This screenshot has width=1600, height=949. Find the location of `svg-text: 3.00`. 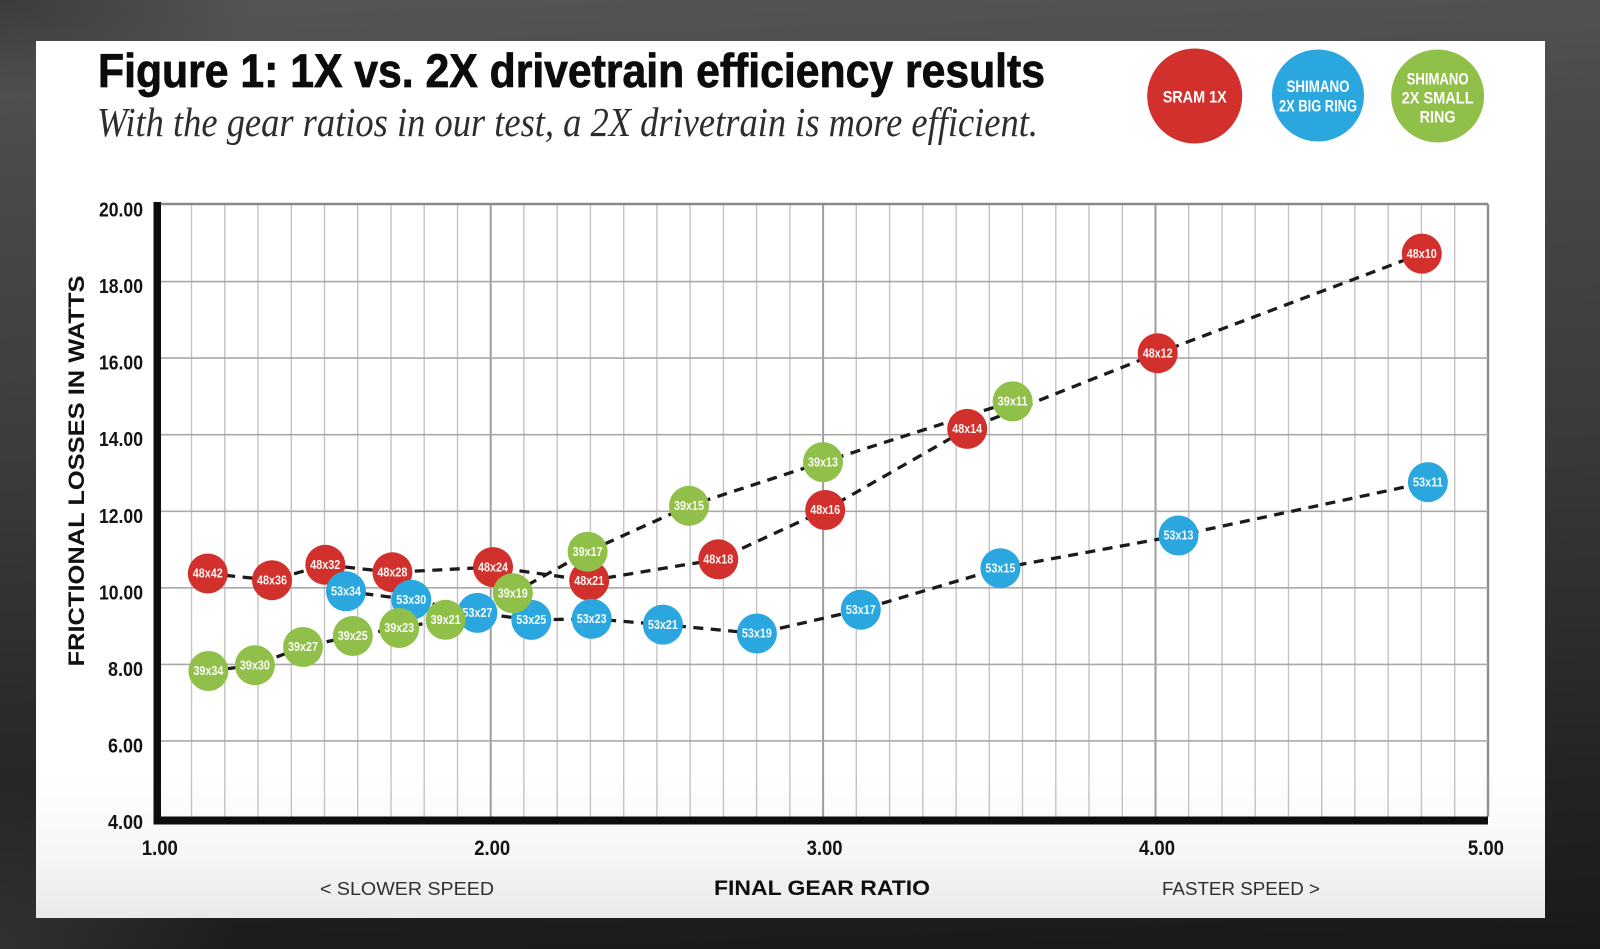

svg-text: 3.00 is located at coordinates (825, 848).